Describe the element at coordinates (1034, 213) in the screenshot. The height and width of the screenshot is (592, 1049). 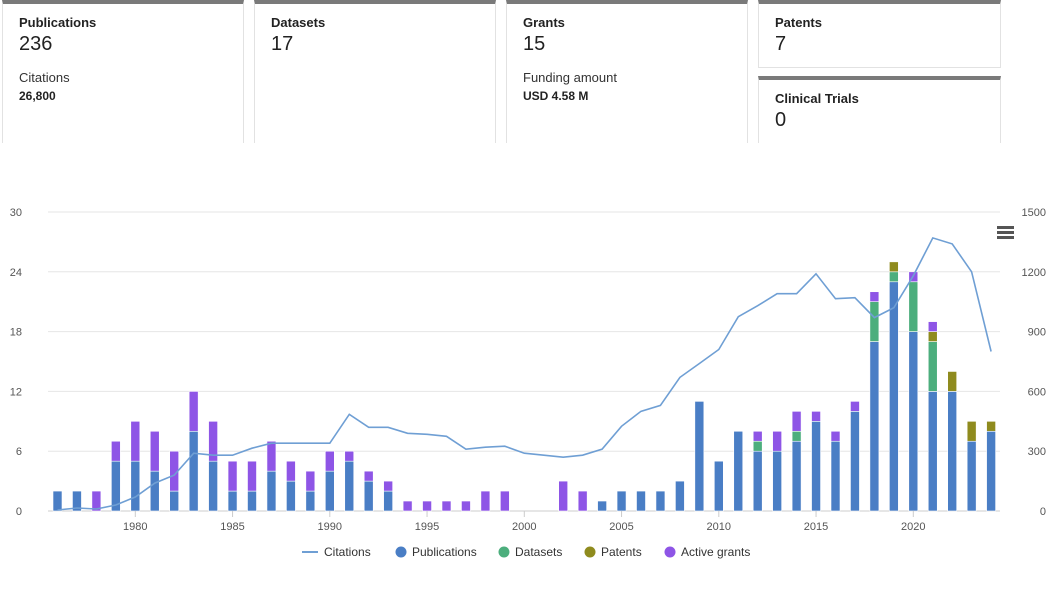
I see `y-right-tick-label: 1500` at that location.